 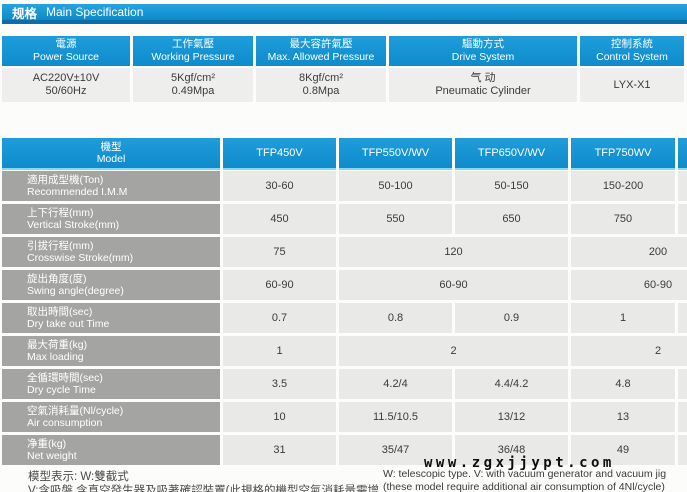 I want to click on table-row-max-loading: 最大荷重(kg) Max loading 1 2 2, so click(x=344, y=351).